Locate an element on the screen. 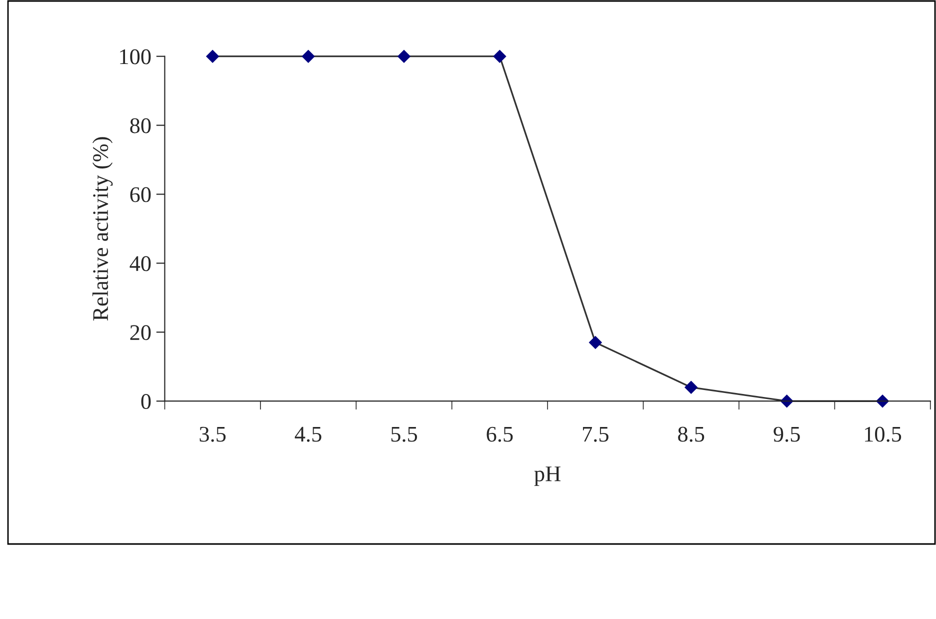 This screenshot has height=619, width=936. y-tick-label: 80 is located at coordinates (140, 126).